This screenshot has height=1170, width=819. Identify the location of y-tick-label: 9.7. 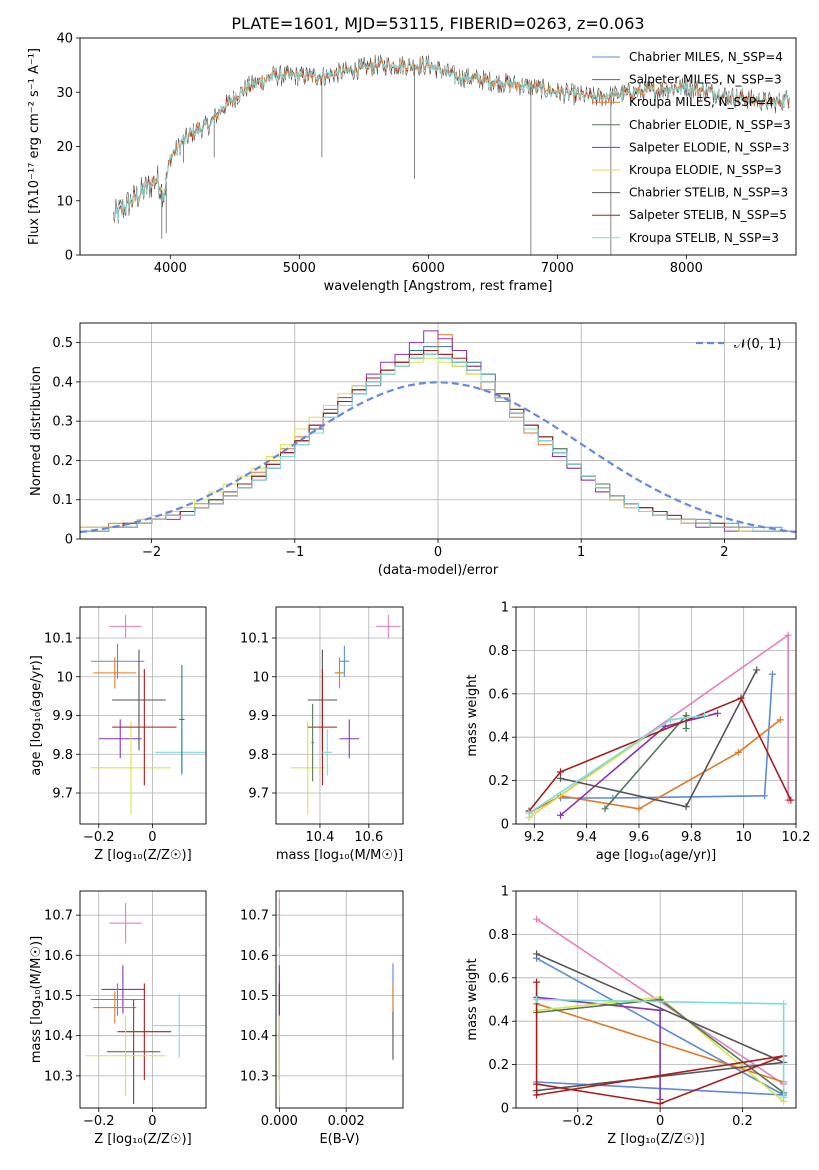
(62, 794).